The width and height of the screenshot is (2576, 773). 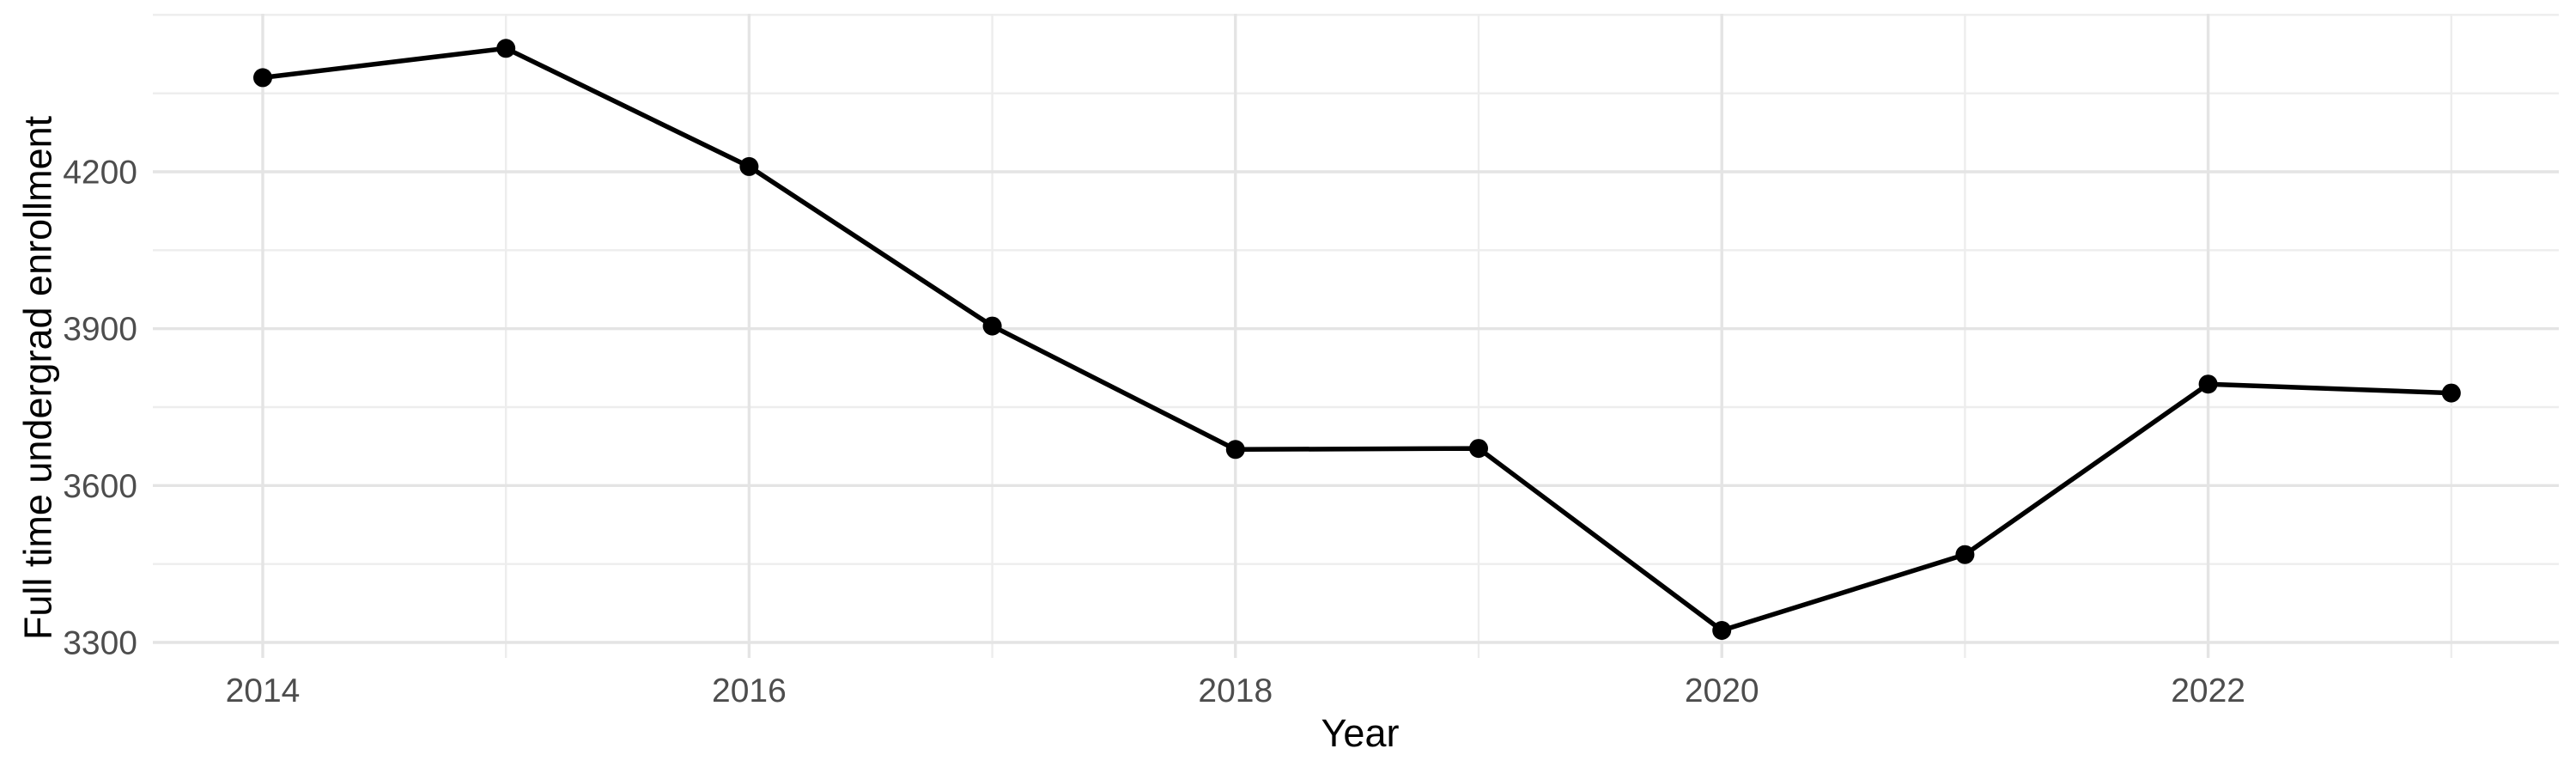 I want to click on data-point-2021, so click(x=1965, y=554).